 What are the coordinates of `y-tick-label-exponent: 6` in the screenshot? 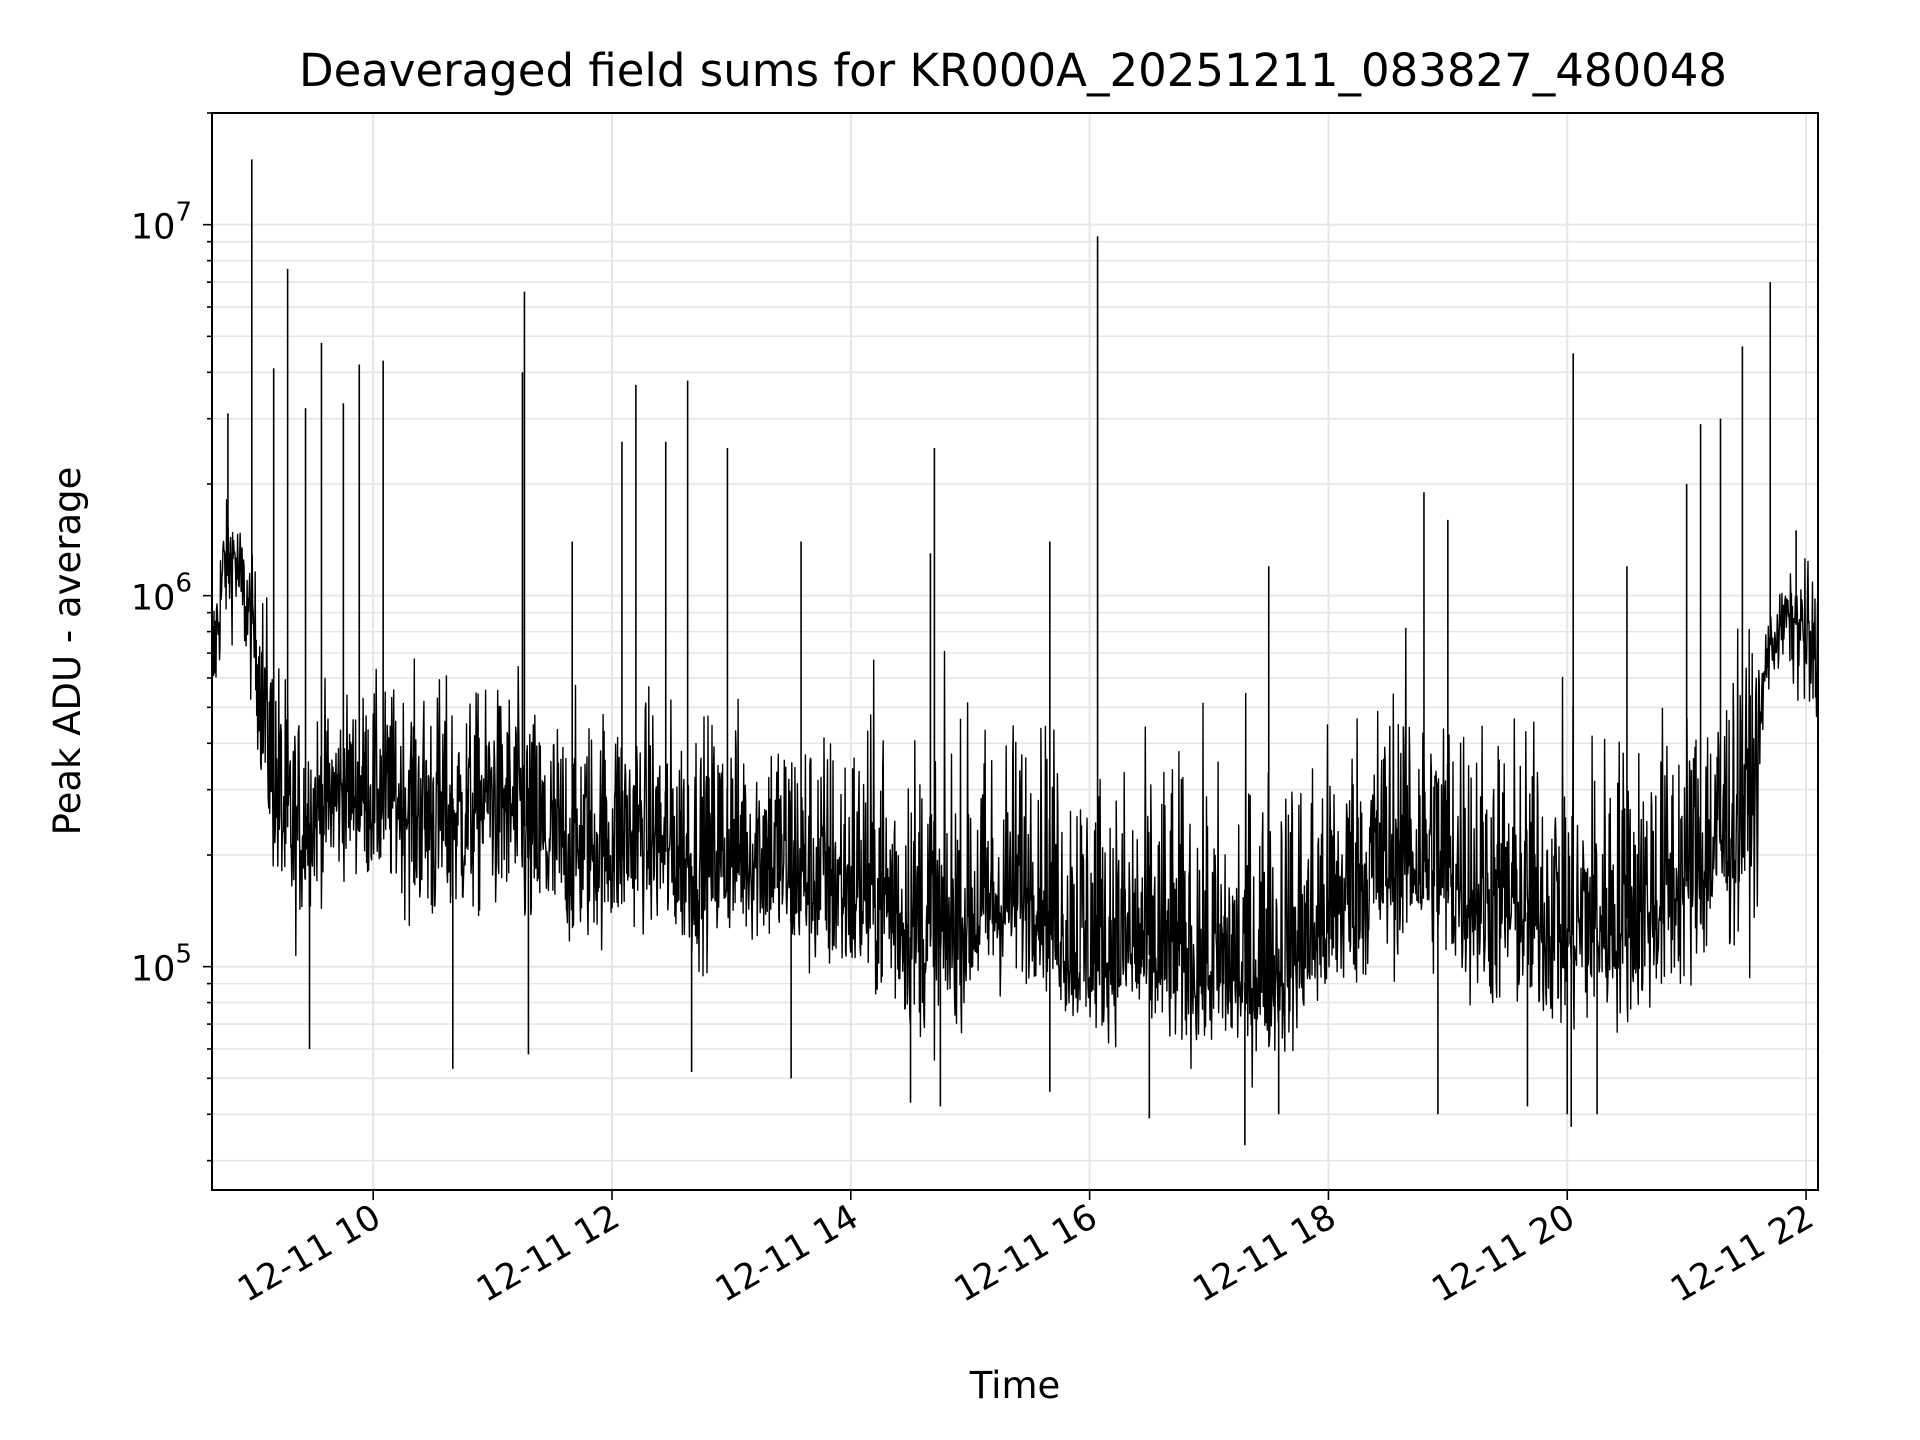 It's located at (183, 584).